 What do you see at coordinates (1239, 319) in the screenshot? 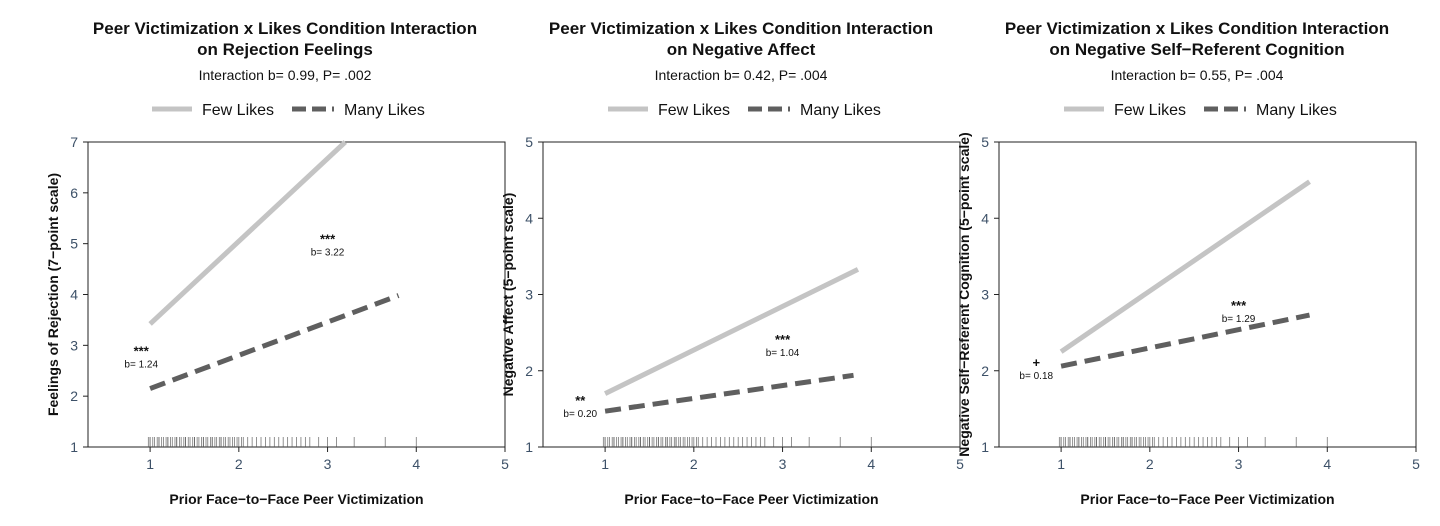
I see `annotation-slope: b= 1.29` at bounding box center [1239, 319].